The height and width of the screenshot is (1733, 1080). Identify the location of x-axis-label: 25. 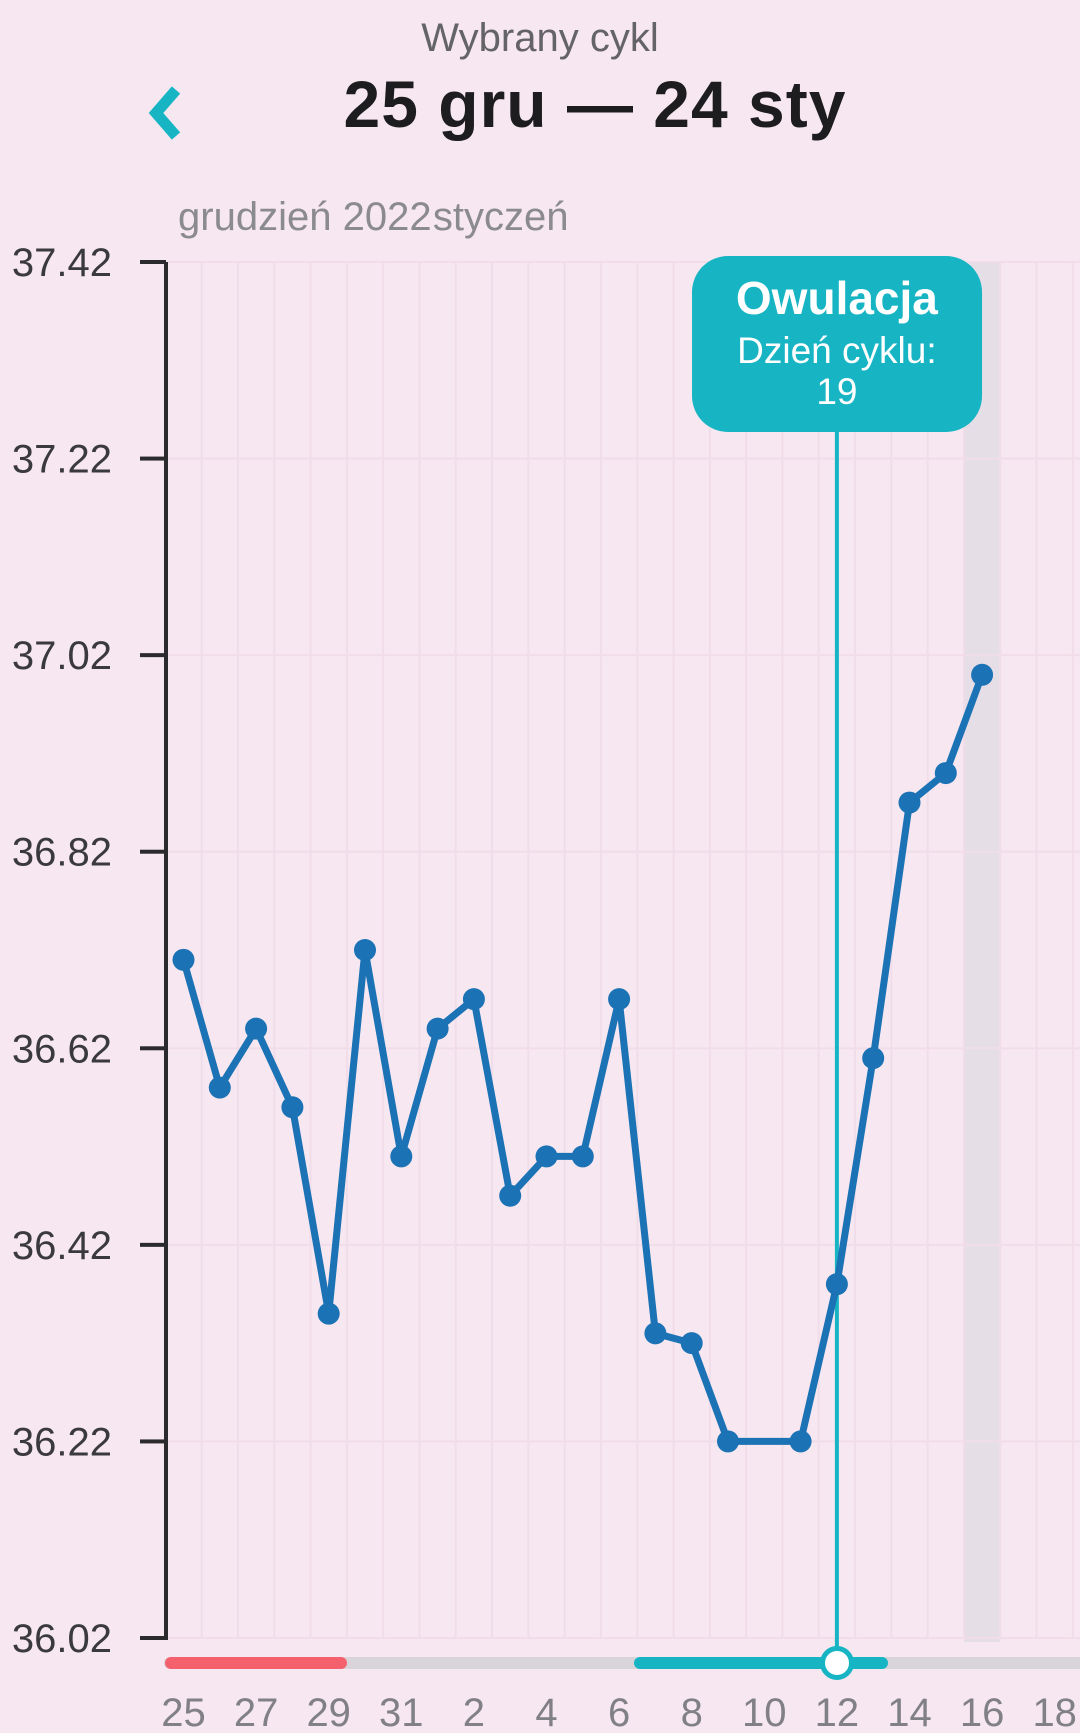
(183, 1712).